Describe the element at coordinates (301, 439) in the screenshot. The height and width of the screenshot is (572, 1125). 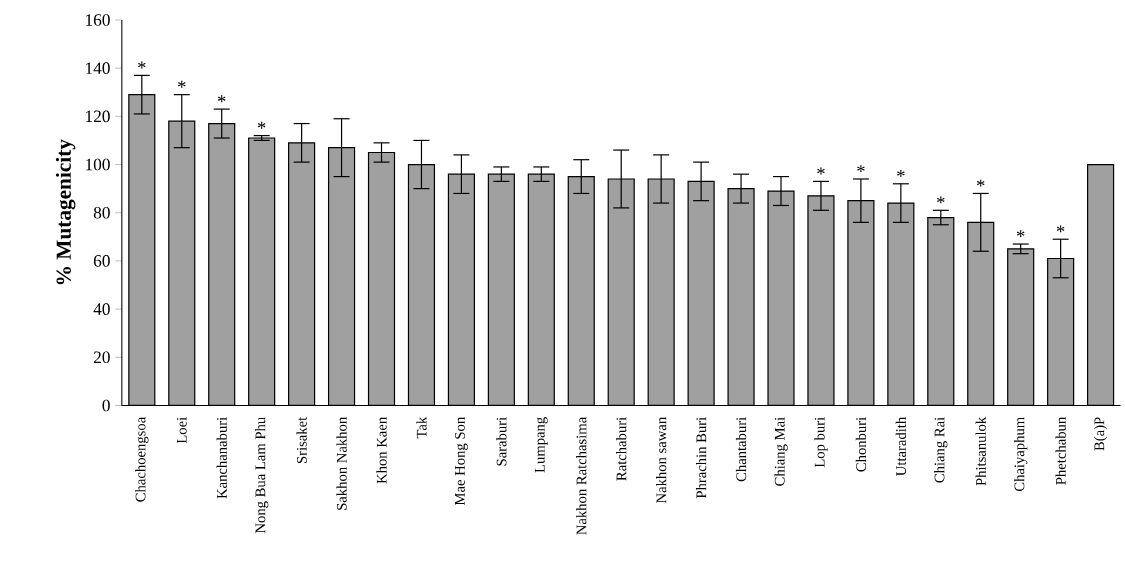
I see `x-tick-label: Srisaket` at that location.